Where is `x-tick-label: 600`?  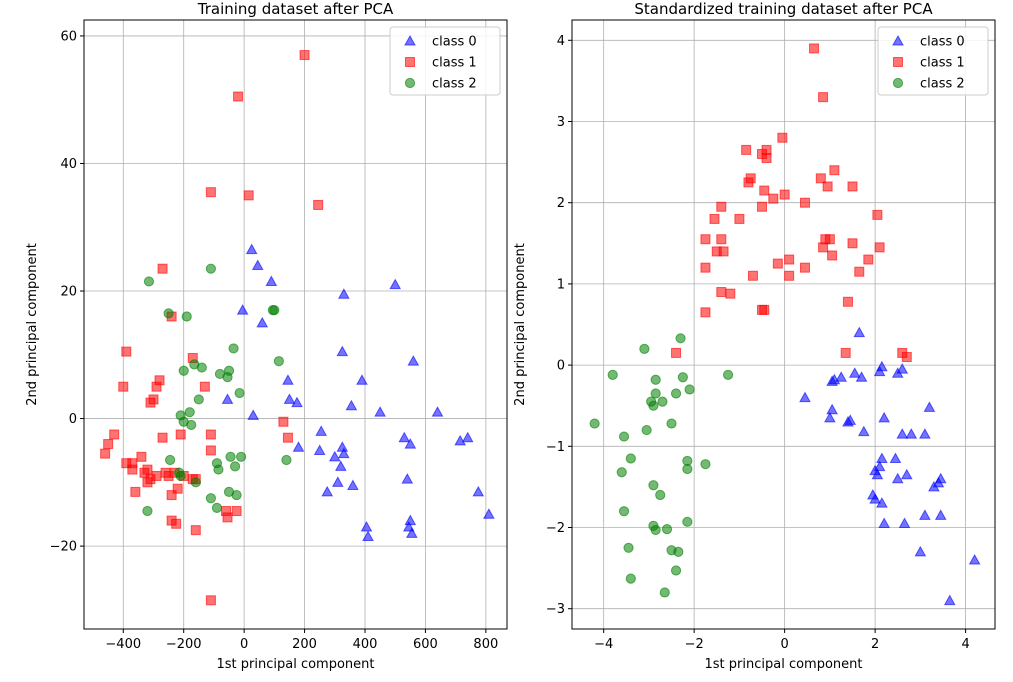
x-tick-label: 600 is located at coordinates (425, 644).